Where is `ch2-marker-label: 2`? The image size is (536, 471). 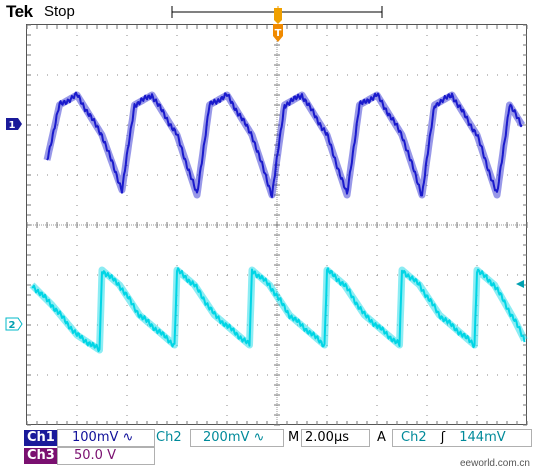
ch2-marker-label: 2 is located at coordinates (12, 325).